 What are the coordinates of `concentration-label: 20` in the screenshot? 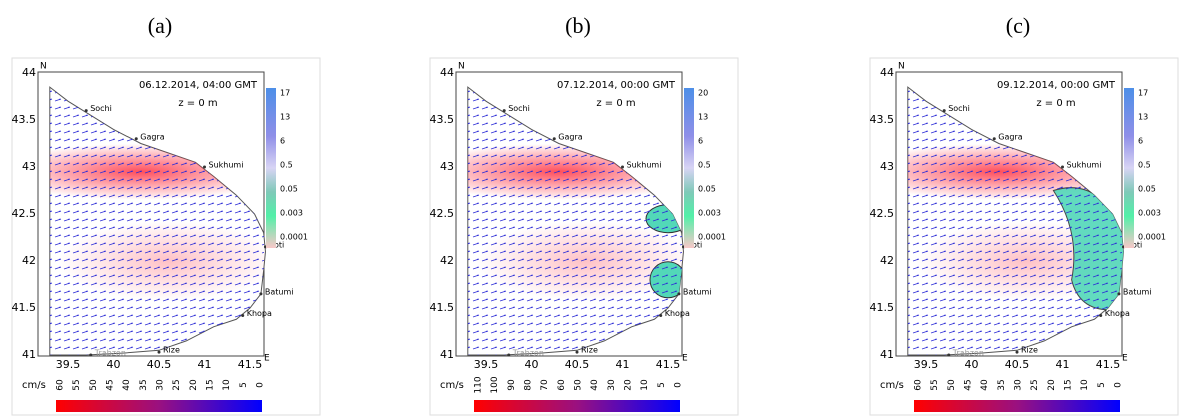 It's located at (703, 93).